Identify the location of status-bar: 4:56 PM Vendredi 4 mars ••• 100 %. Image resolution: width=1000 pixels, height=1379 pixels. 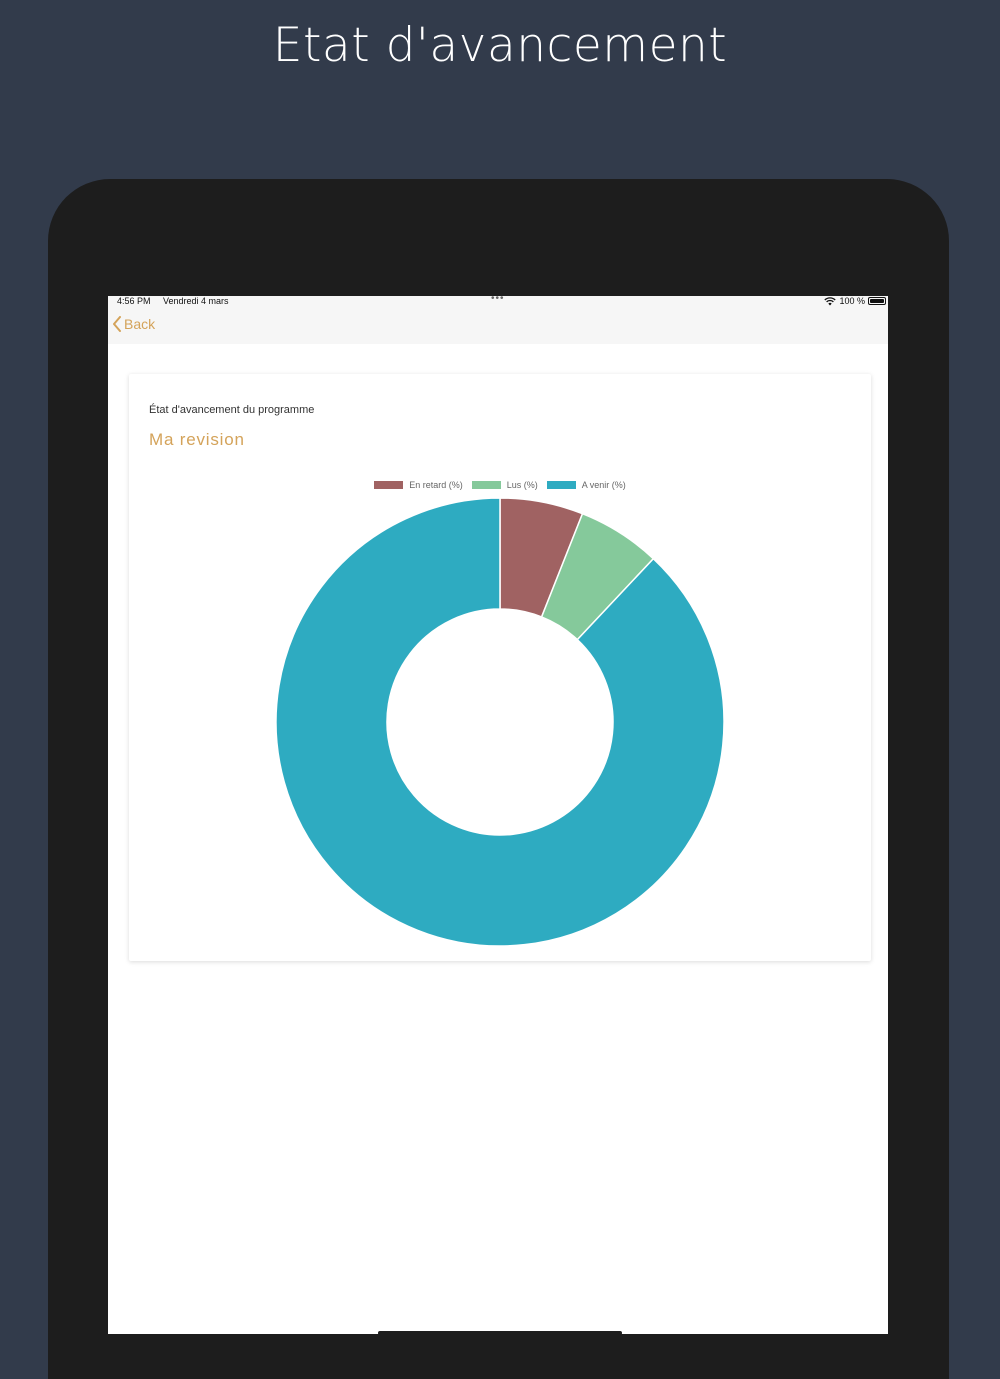
(498, 302).